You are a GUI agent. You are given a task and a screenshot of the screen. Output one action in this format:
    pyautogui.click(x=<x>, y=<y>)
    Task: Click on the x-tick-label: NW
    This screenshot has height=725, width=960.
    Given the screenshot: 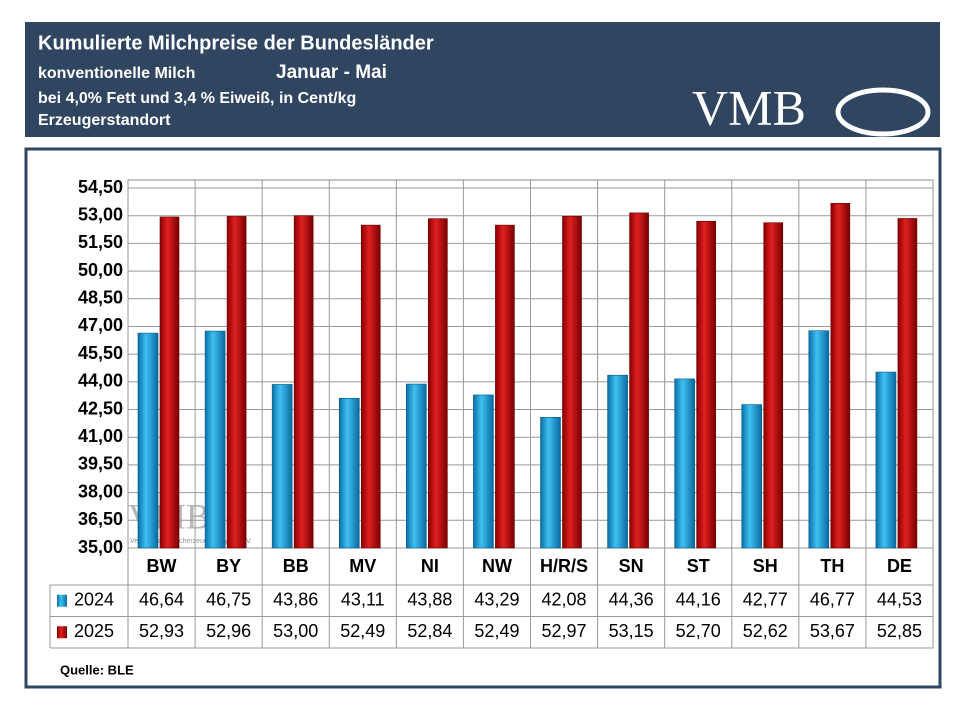 What is the action you would take?
    pyautogui.click(x=497, y=566)
    